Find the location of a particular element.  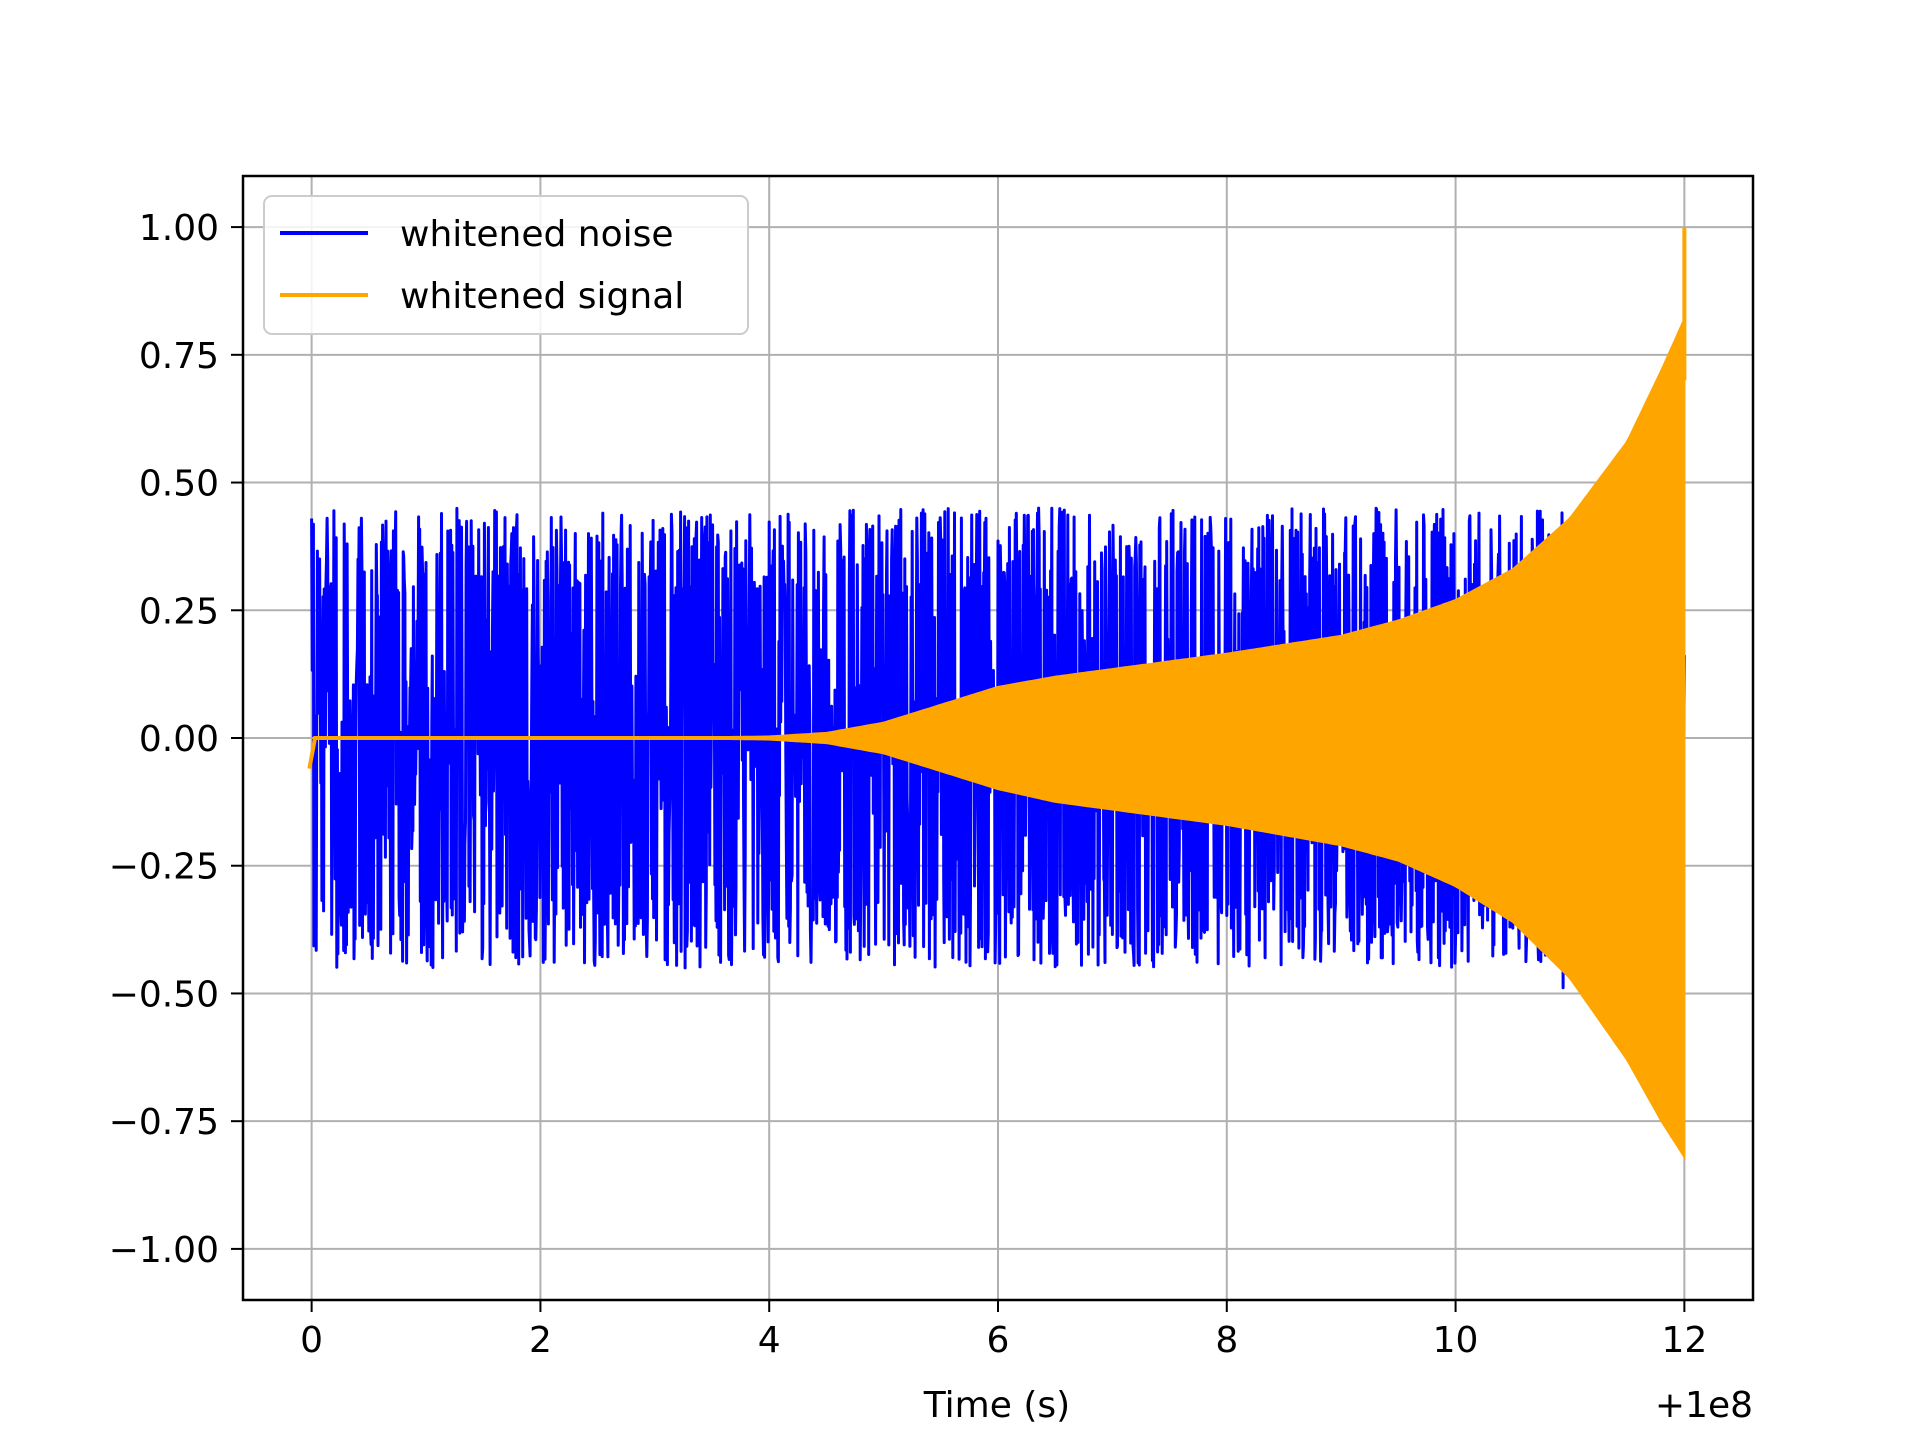

x-axis-label: Time (s) is located at coordinates (996, 1405).